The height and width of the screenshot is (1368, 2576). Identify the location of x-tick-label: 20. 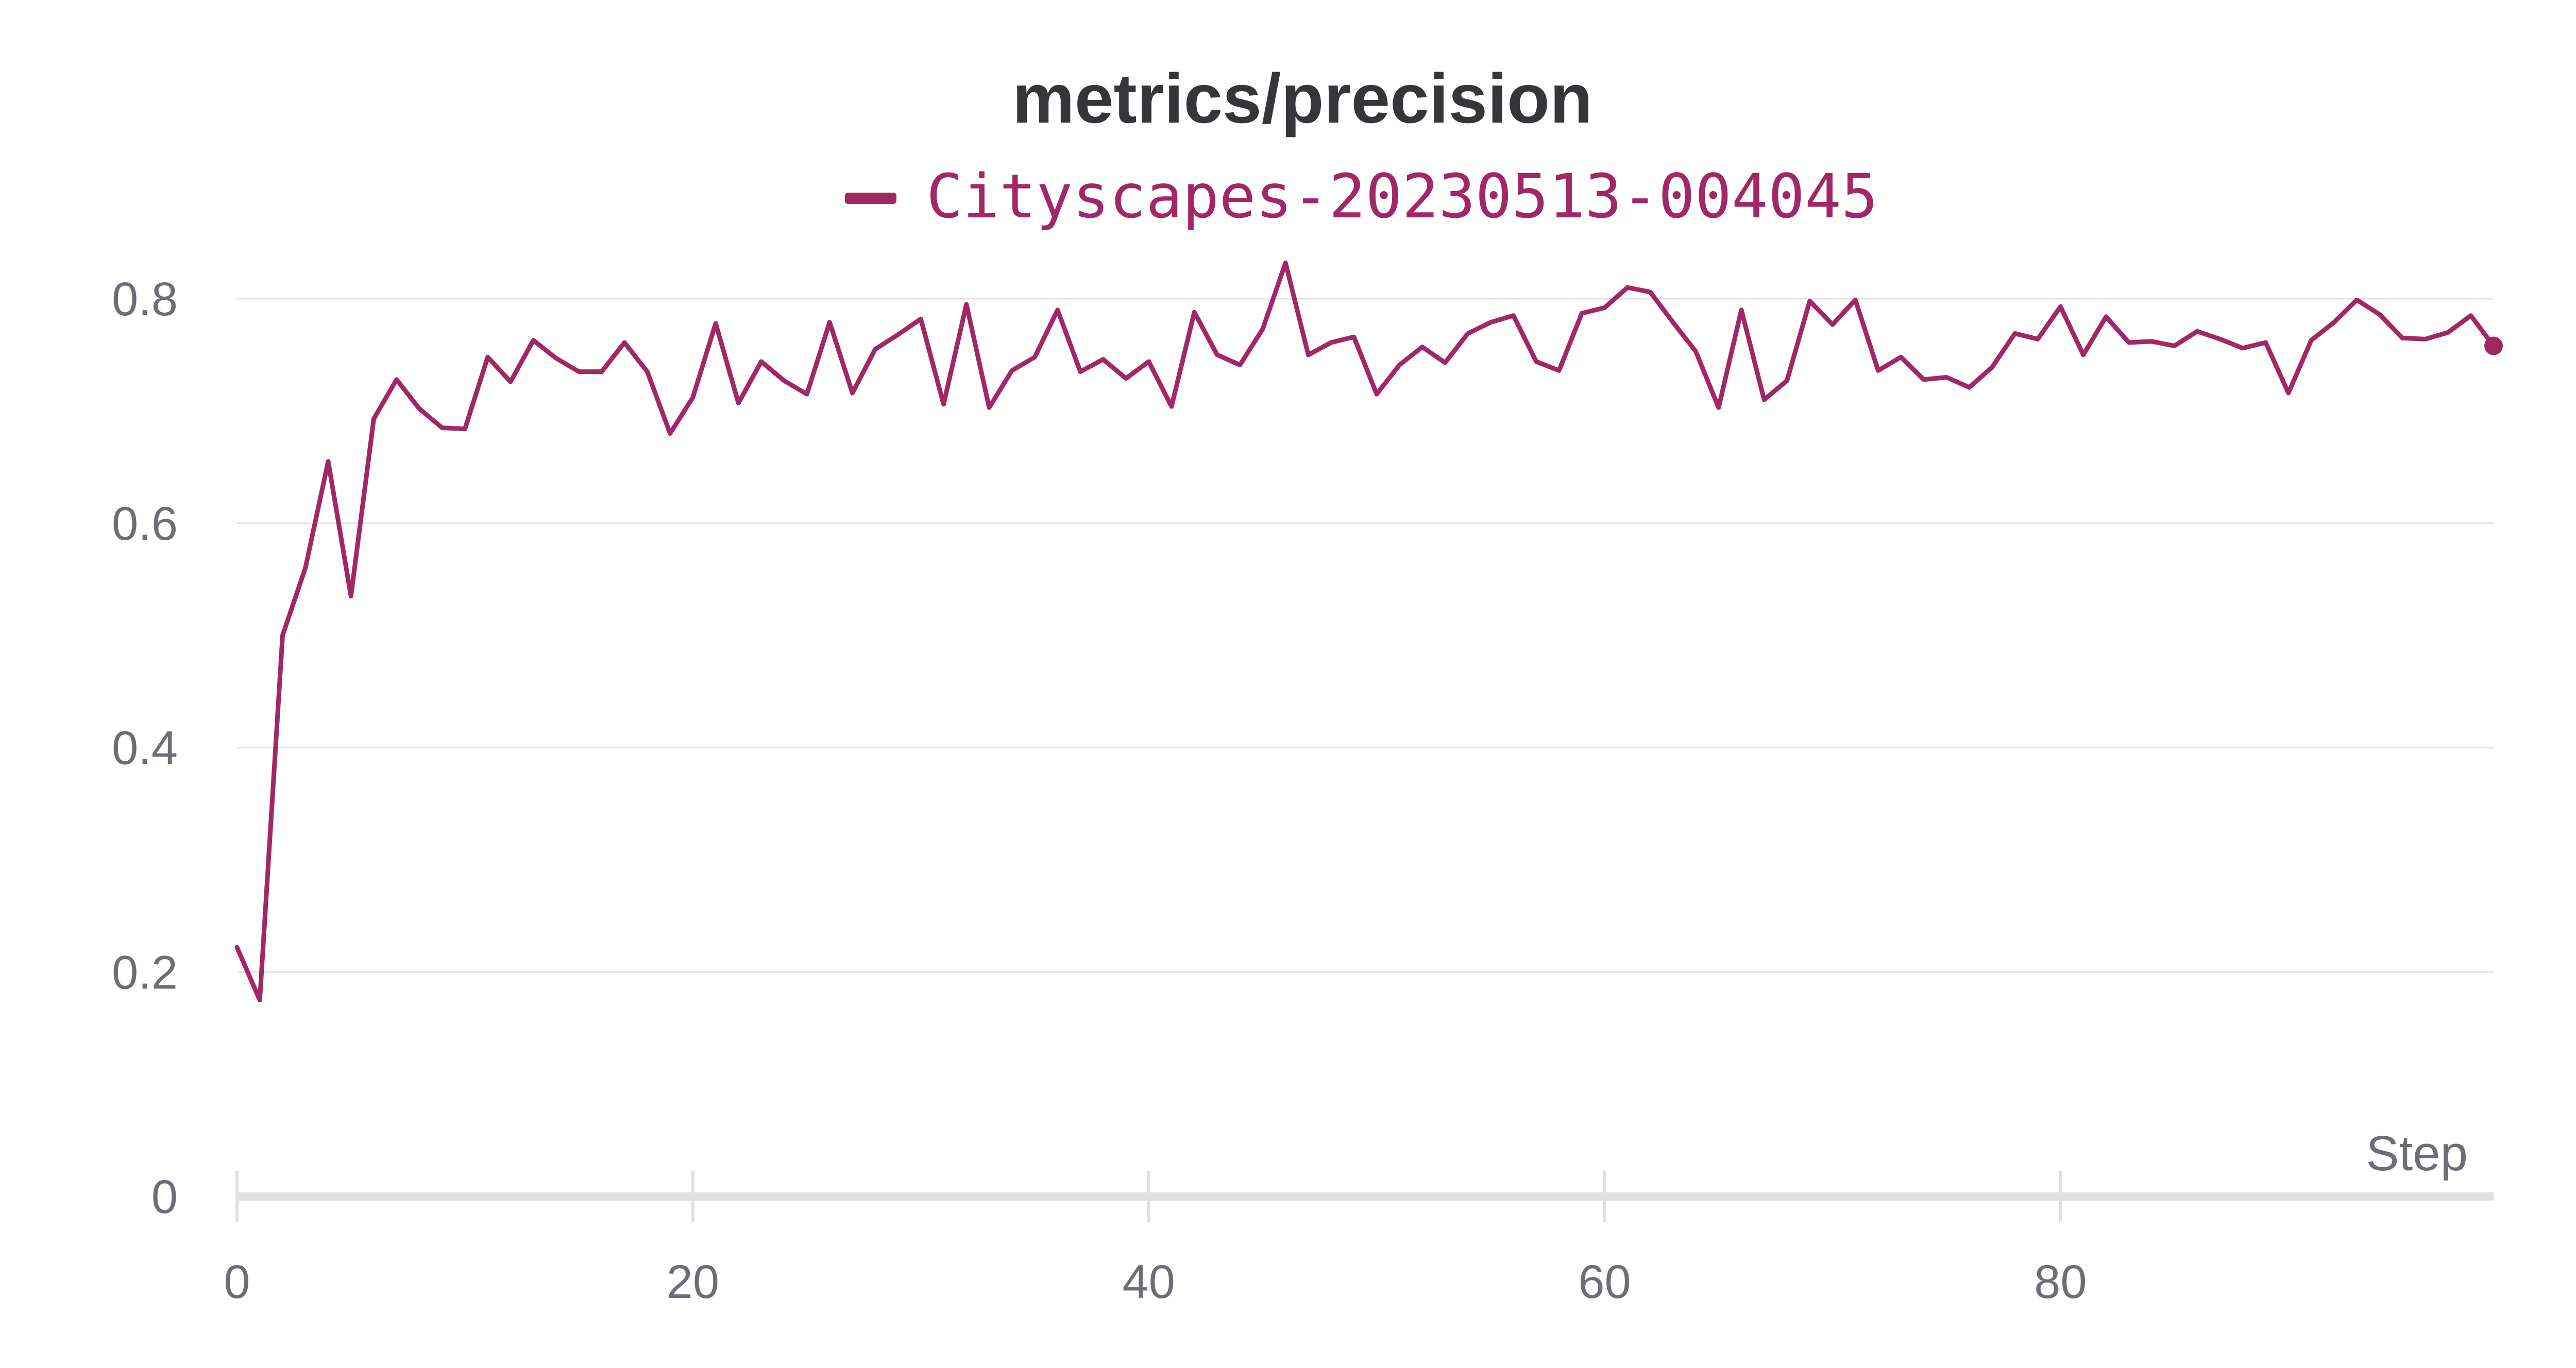
(693, 1282).